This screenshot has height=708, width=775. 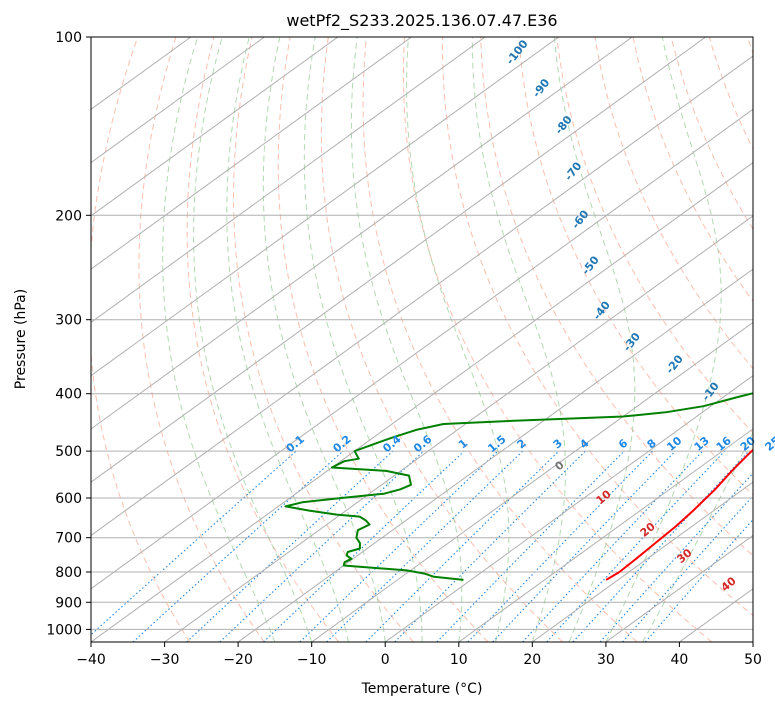 What do you see at coordinates (68, 452) in the screenshot?
I see `y-tick-label: 500` at bounding box center [68, 452].